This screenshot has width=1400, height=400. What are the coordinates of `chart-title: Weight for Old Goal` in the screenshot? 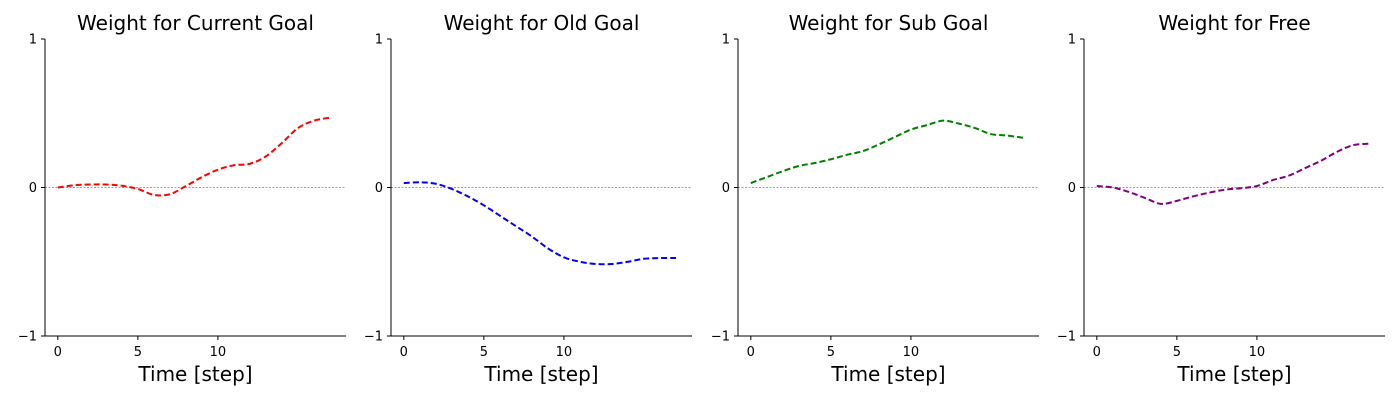 It's located at (542, 23).